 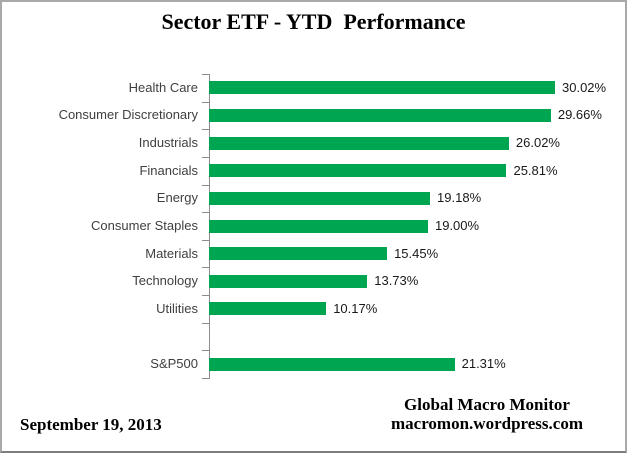 What do you see at coordinates (168, 170) in the screenshot?
I see `category-label: Financials` at bounding box center [168, 170].